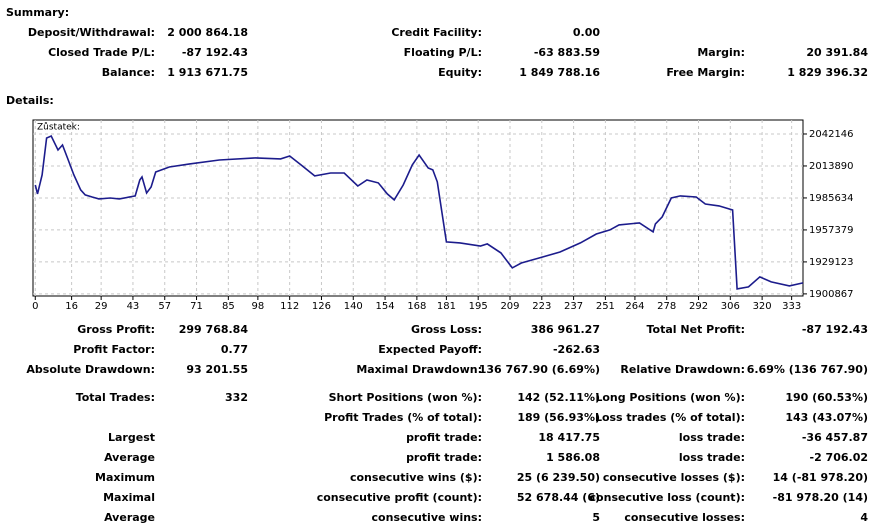 The image size is (875, 527). I want to click on x-tick-label: 16, so click(71, 306).